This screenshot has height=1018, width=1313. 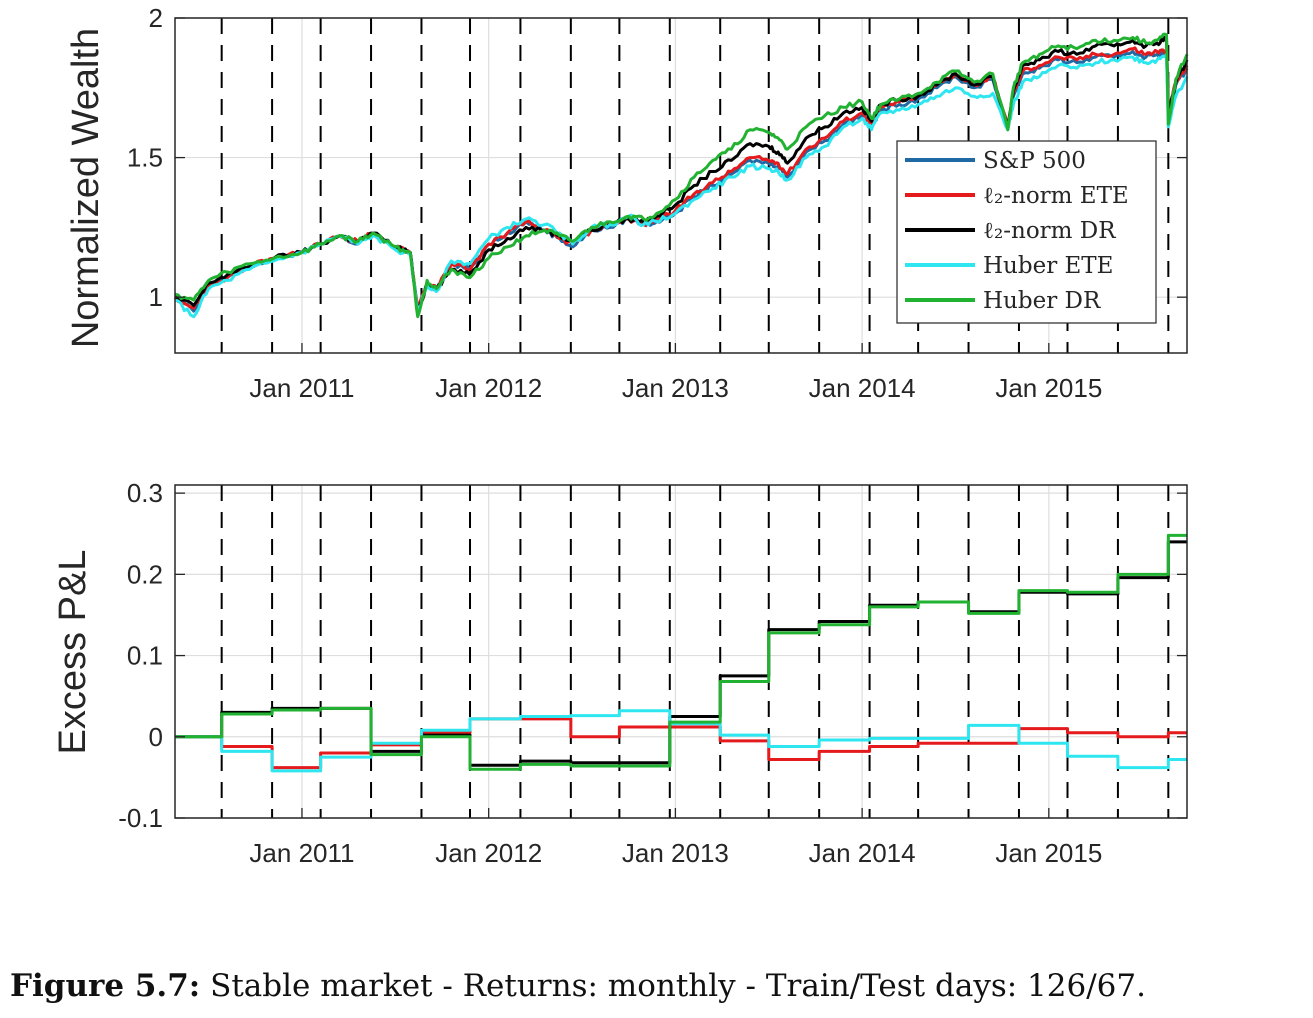 What do you see at coordinates (681, 741) in the screenshot?
I see `series-huber_ete` at bounding box center [681, 741].